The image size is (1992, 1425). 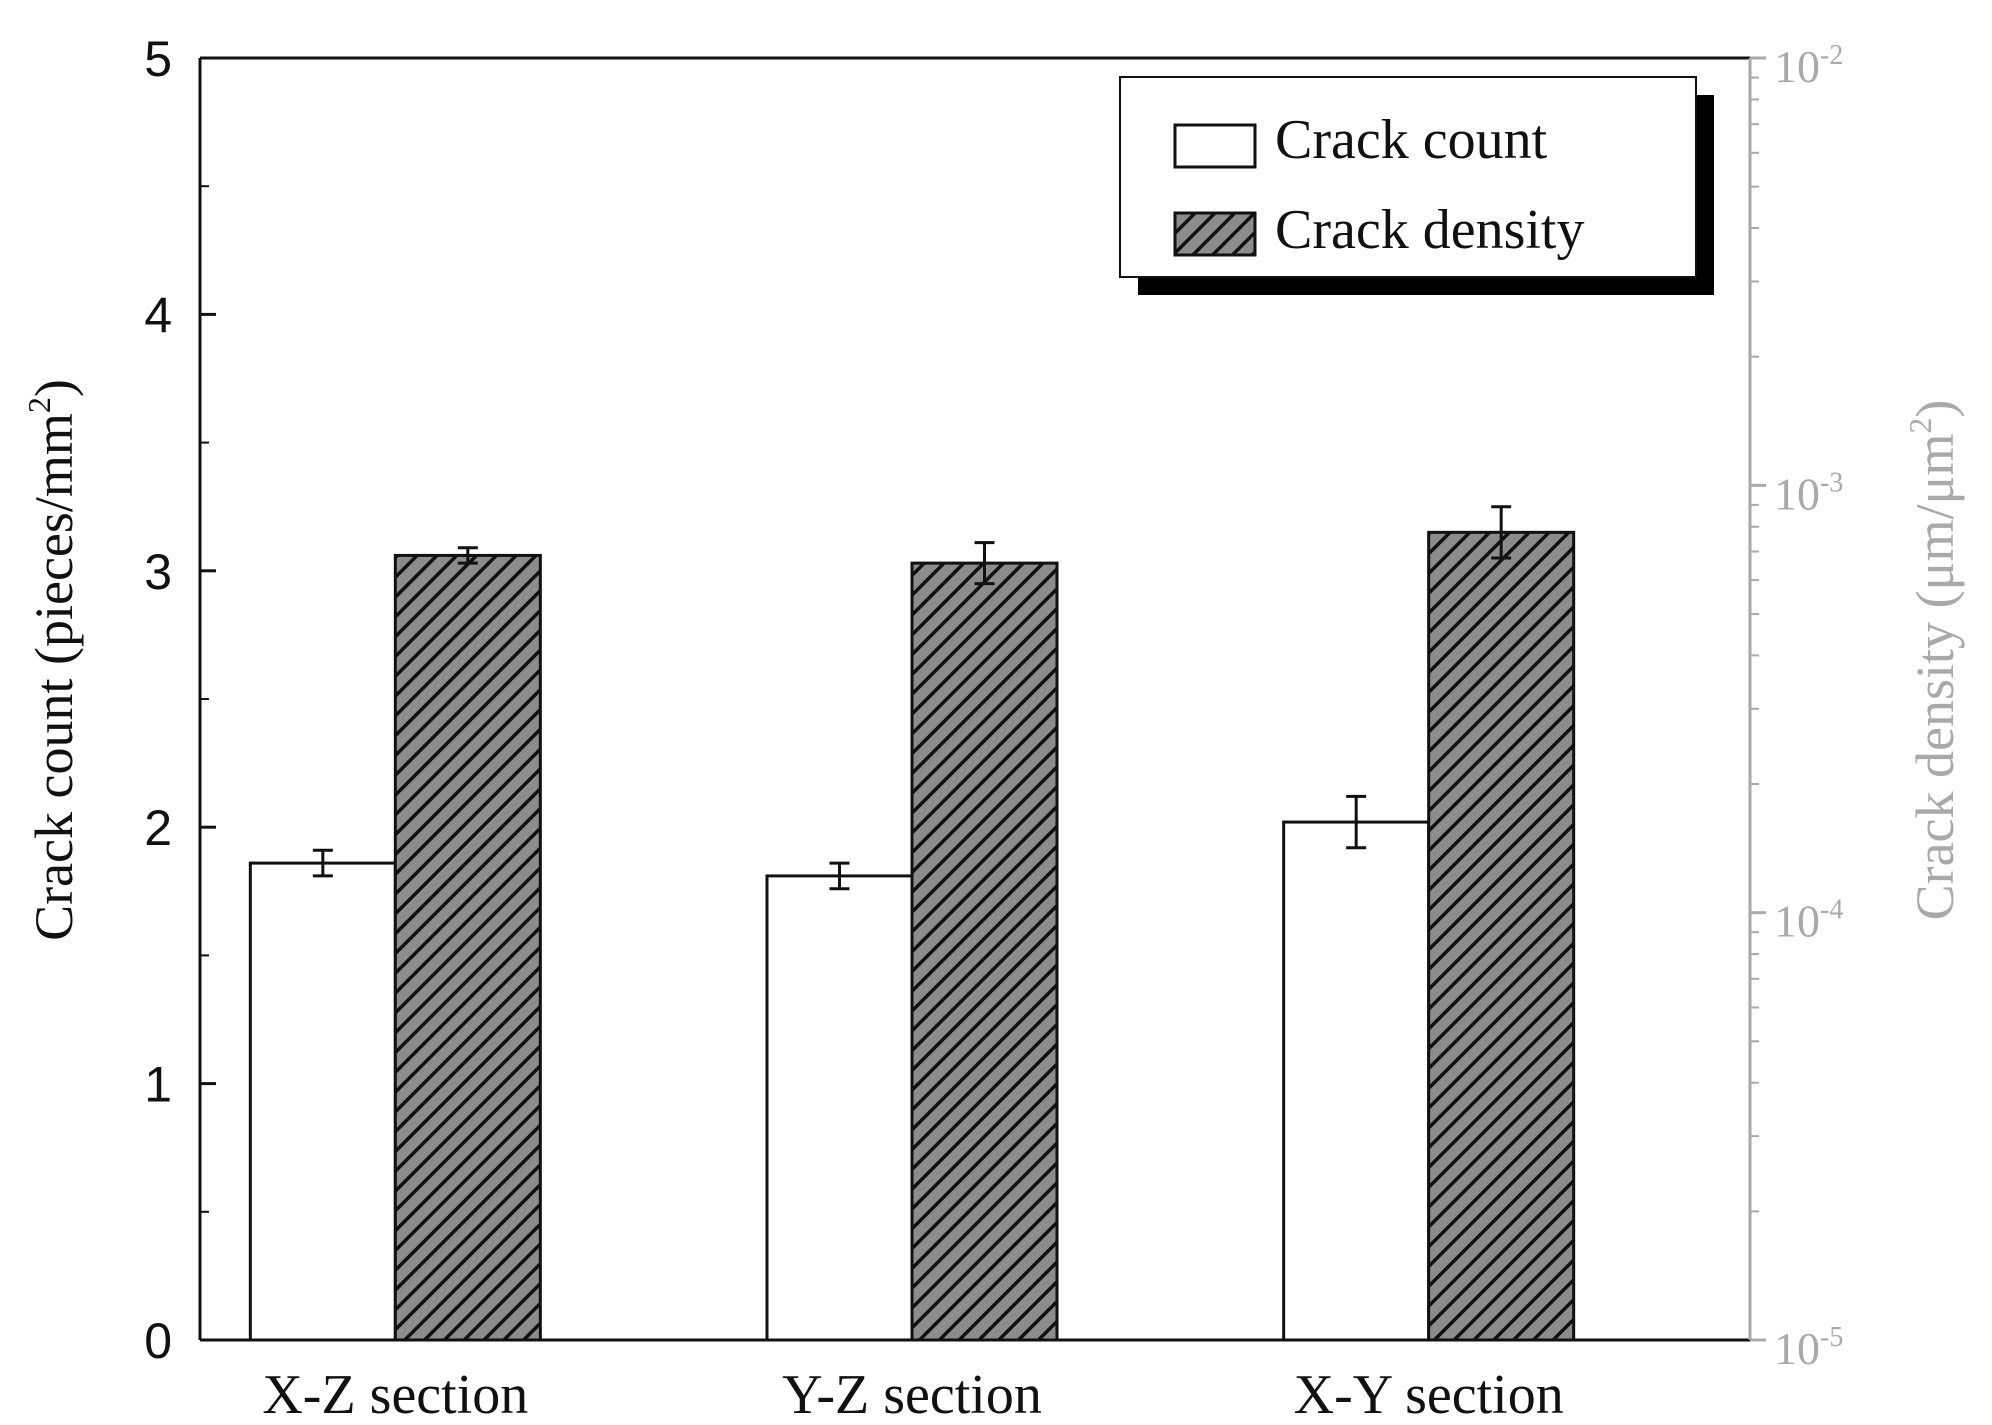 I want to click on right-tick-exponent: -4, so click(x=1831, y=910).